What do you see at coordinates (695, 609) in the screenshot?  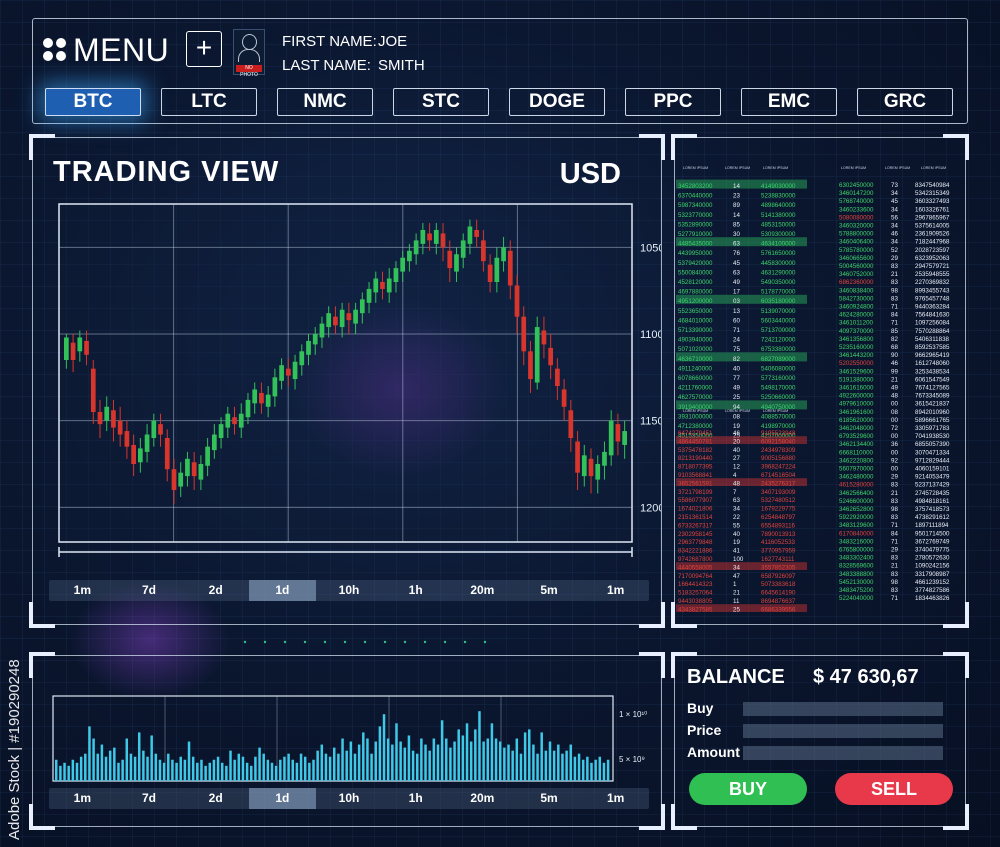 I see `ask-cell: 4343827585` at bounding box center [695, 609].